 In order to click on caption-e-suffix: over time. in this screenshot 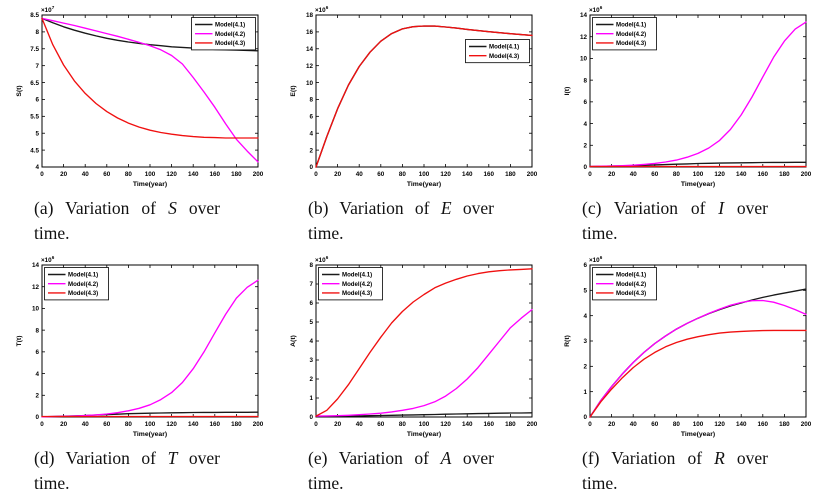, I will do `click(401, 471)`.